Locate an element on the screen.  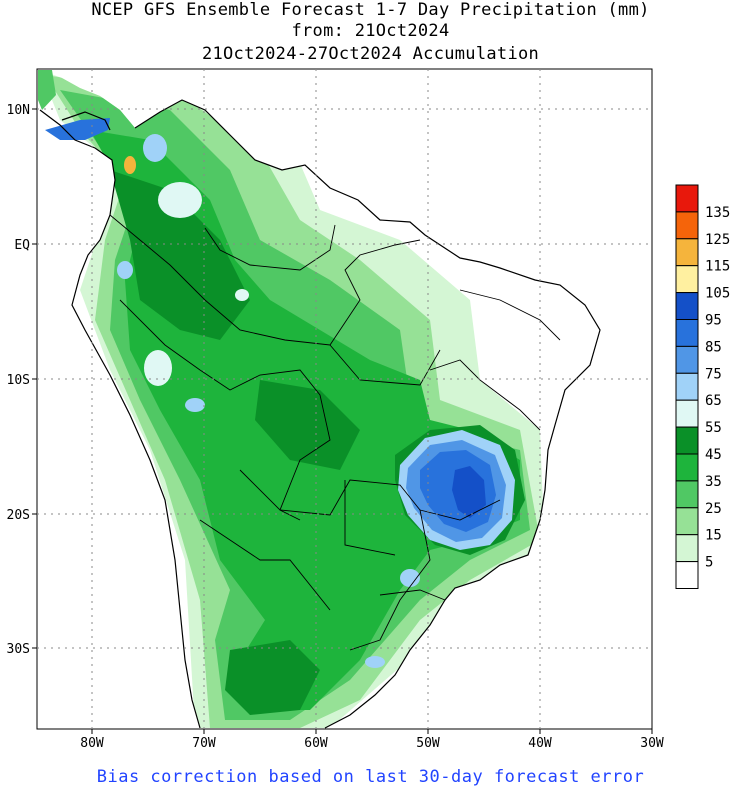
legend-label: 35 is located at coordinates (713, 482).